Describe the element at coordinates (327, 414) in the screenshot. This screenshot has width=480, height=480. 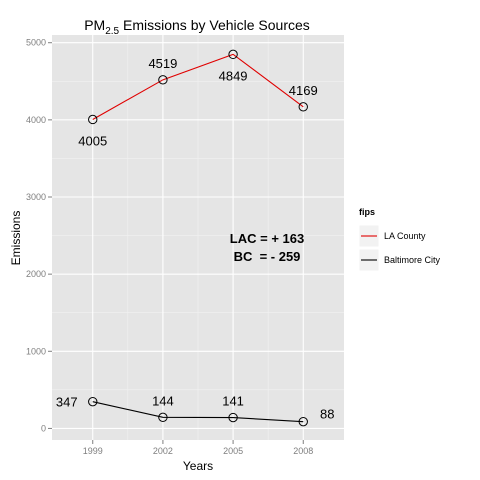
I see `data-label: 88` at that location.